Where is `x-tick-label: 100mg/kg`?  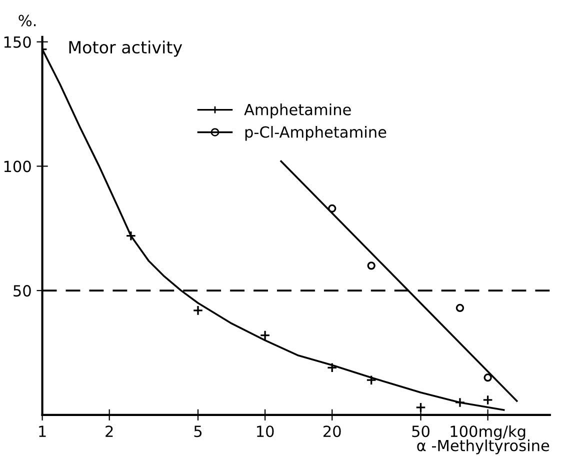
x-tick-label: 100mg/kg is located at coordinates (488, 432).